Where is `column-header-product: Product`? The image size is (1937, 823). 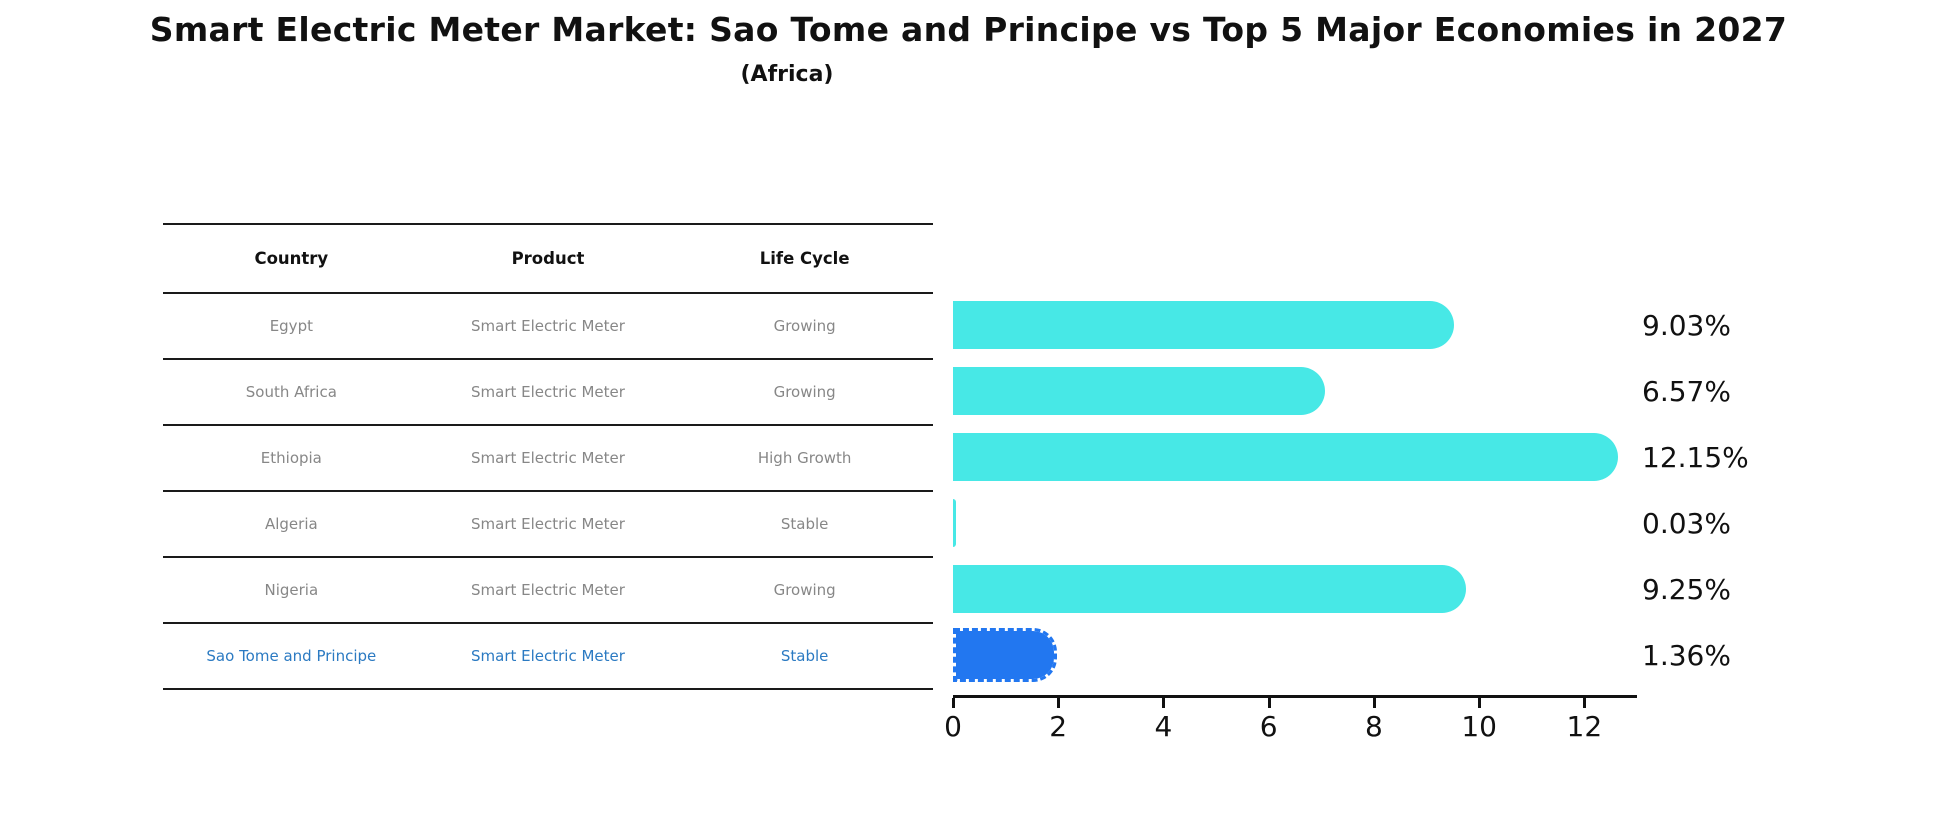
column-header-product: Product is located at coordinates (548, 258).